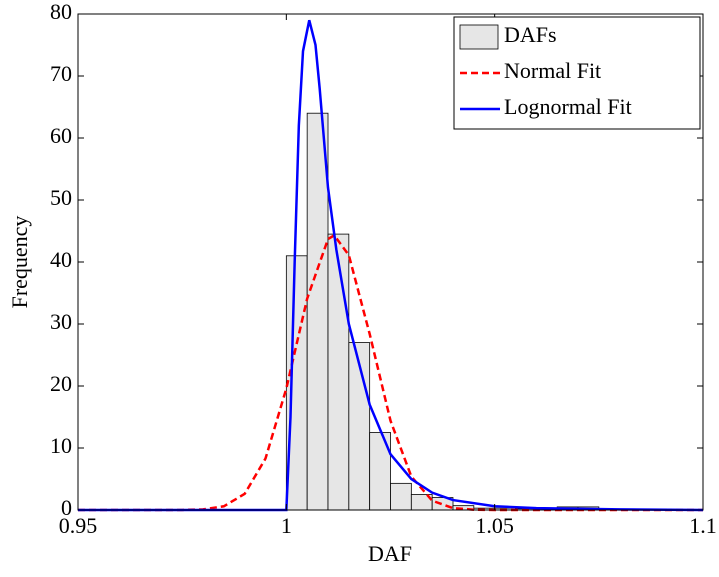 This screenshot has height=577, width=719. What do you see at coordinates (286, 525) in the screenshot?
I see `x-tick-label: 1` at bounding box center [286, 525].